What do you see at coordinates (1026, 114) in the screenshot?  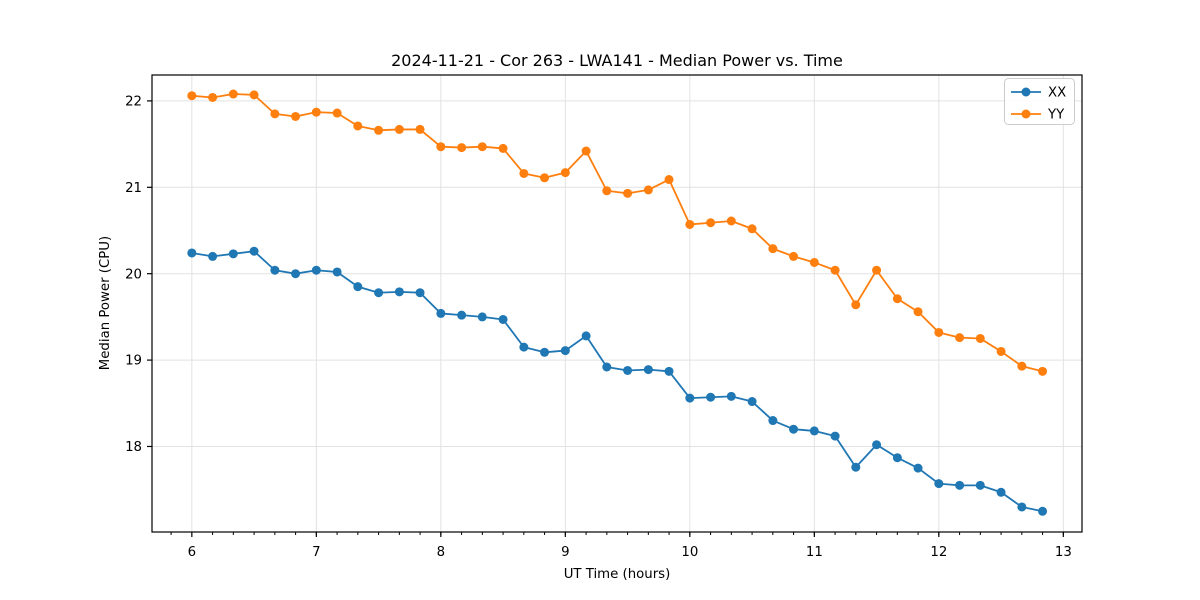 I see `legend-marker-yy` at bounding box center [1026, 114].